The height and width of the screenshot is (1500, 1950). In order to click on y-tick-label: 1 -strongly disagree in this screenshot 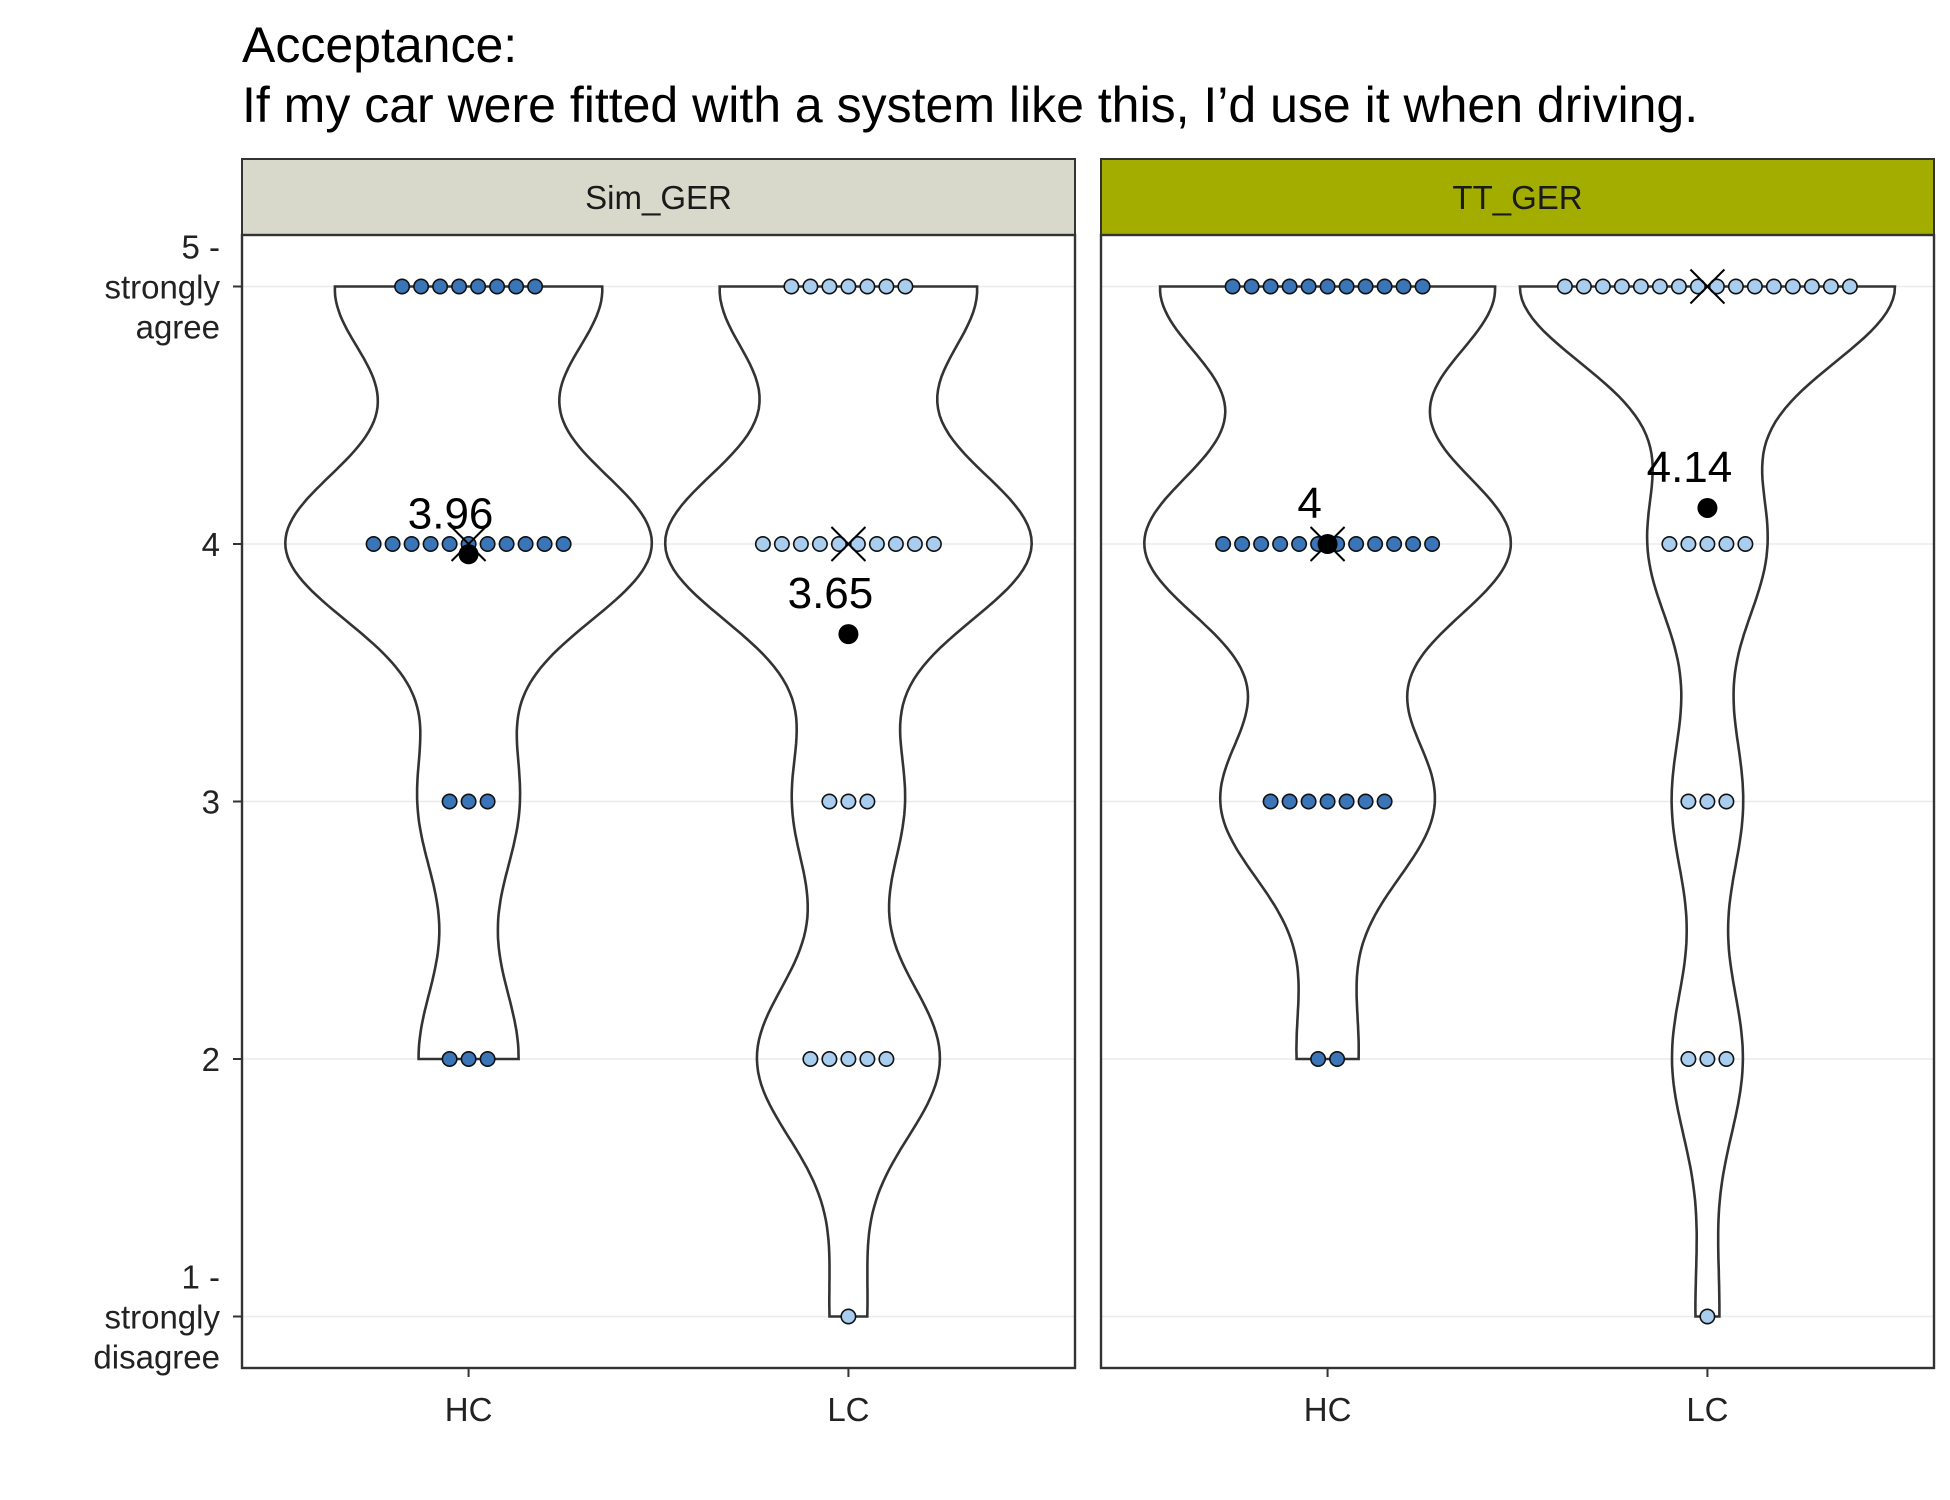, I will do `click(156, 1317)`.